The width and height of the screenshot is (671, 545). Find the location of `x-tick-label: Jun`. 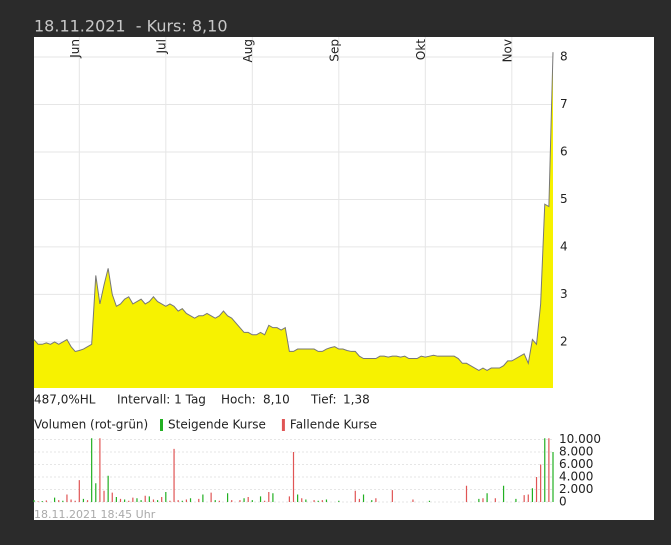

x-tick-label: Jun is located at coordinates (75, 49).